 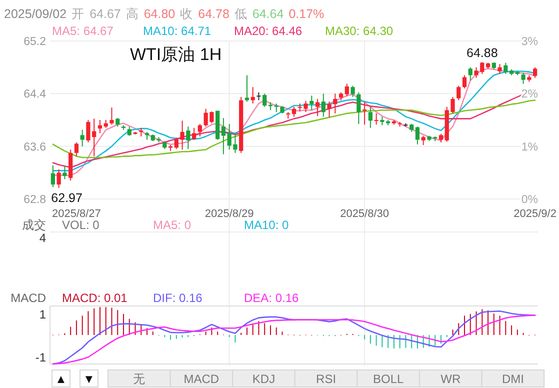 What do you see at coordinates (40, 357) in the screenshot?
I see `y-tick-label: -1` at bounding box center [40, 357].